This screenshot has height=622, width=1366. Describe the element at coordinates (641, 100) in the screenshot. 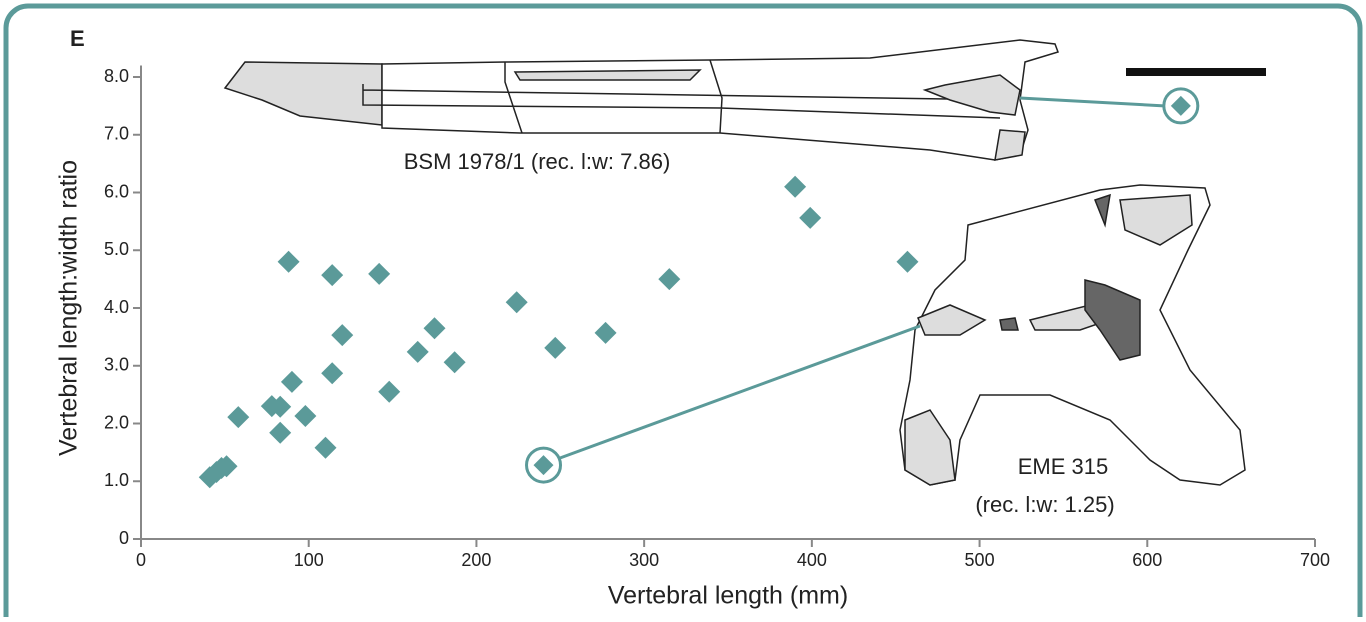

I see `bone-illustration-bsm` at that location.